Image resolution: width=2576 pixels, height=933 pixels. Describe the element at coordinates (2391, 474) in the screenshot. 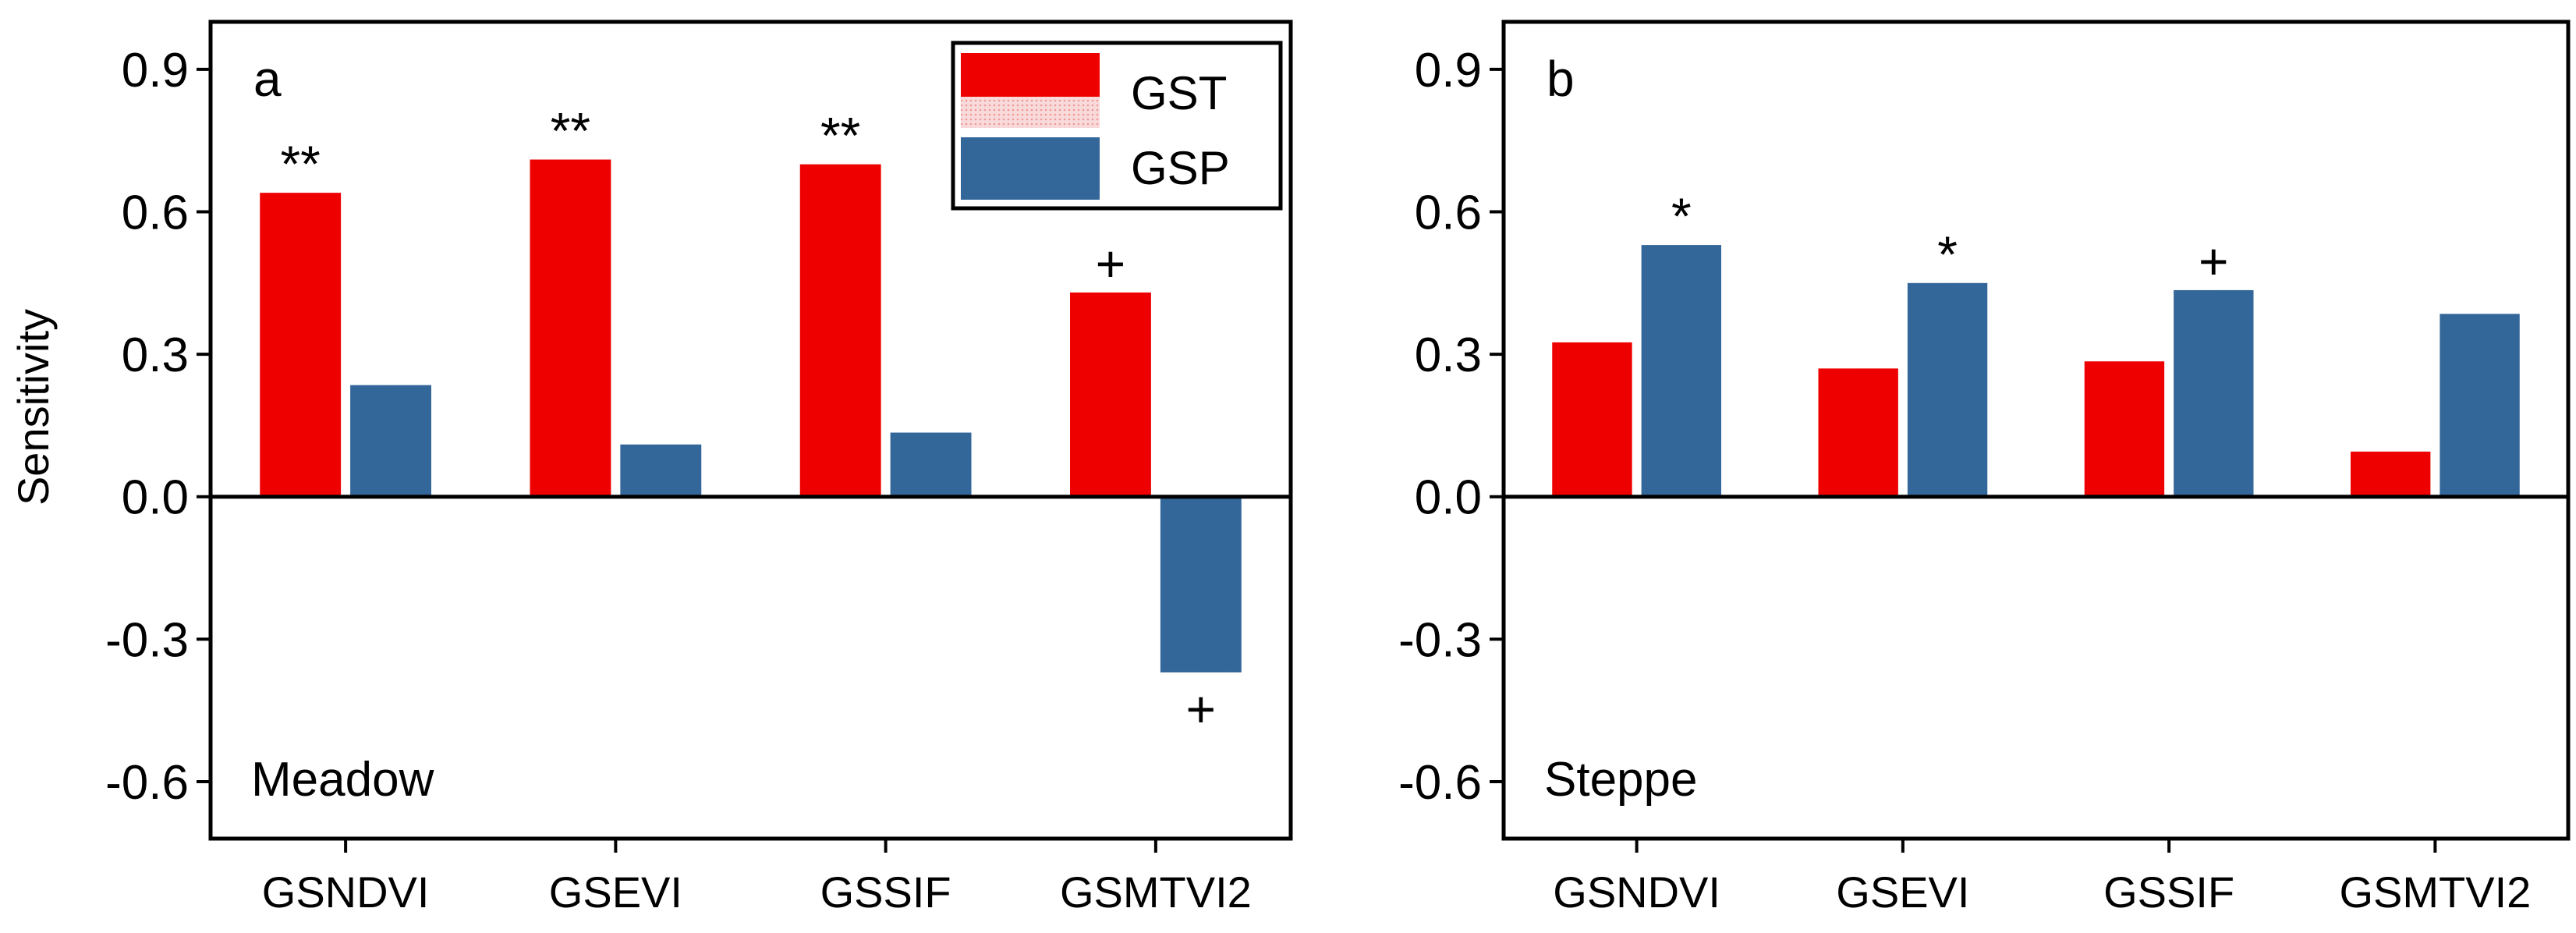

I see `bar-gst-gsmtvi2-b` at that location.